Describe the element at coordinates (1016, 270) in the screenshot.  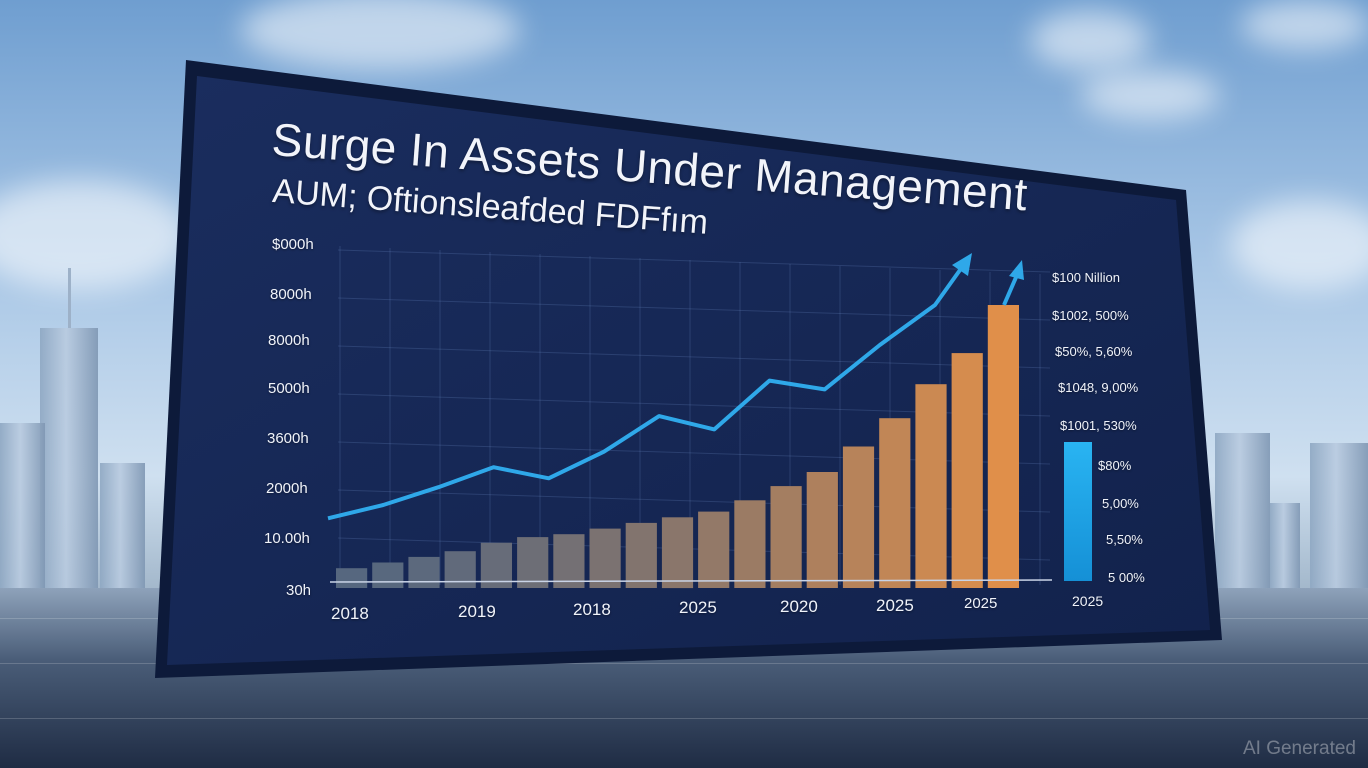
I see `secondary-arrow-icon` at that location.